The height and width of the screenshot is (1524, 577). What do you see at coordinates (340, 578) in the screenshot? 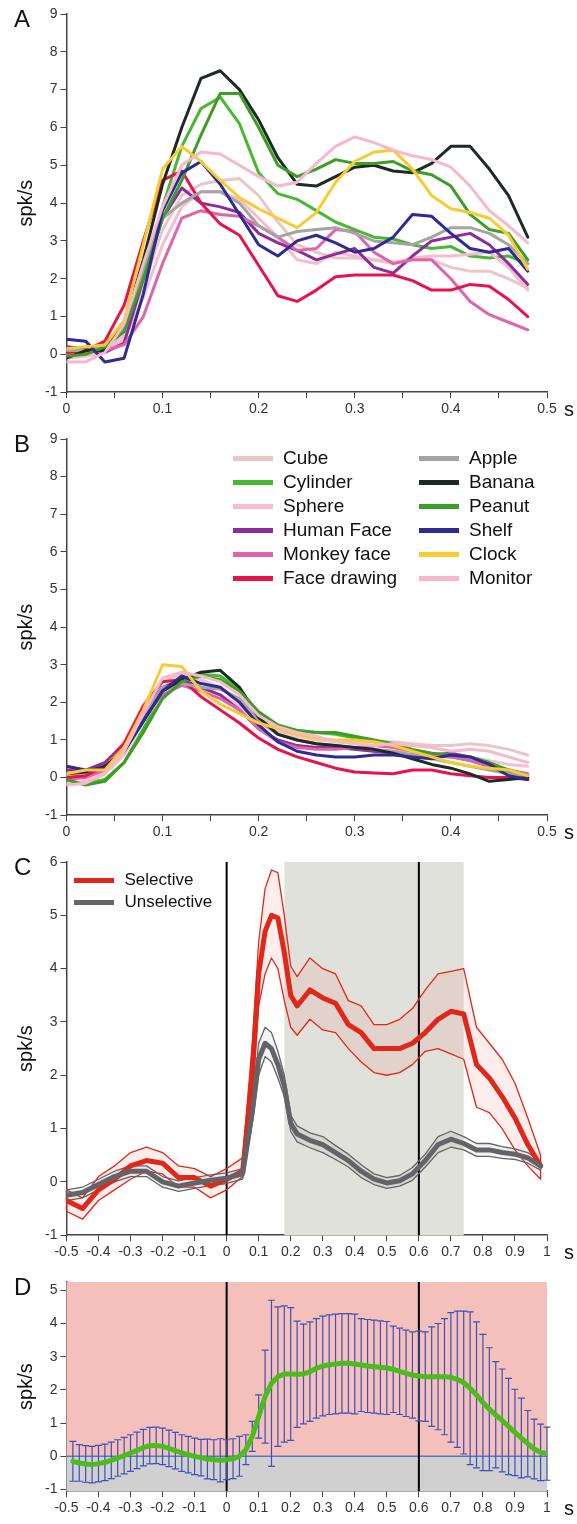
I see `legend-label: Face drawing` at bounding box center [340, 578].